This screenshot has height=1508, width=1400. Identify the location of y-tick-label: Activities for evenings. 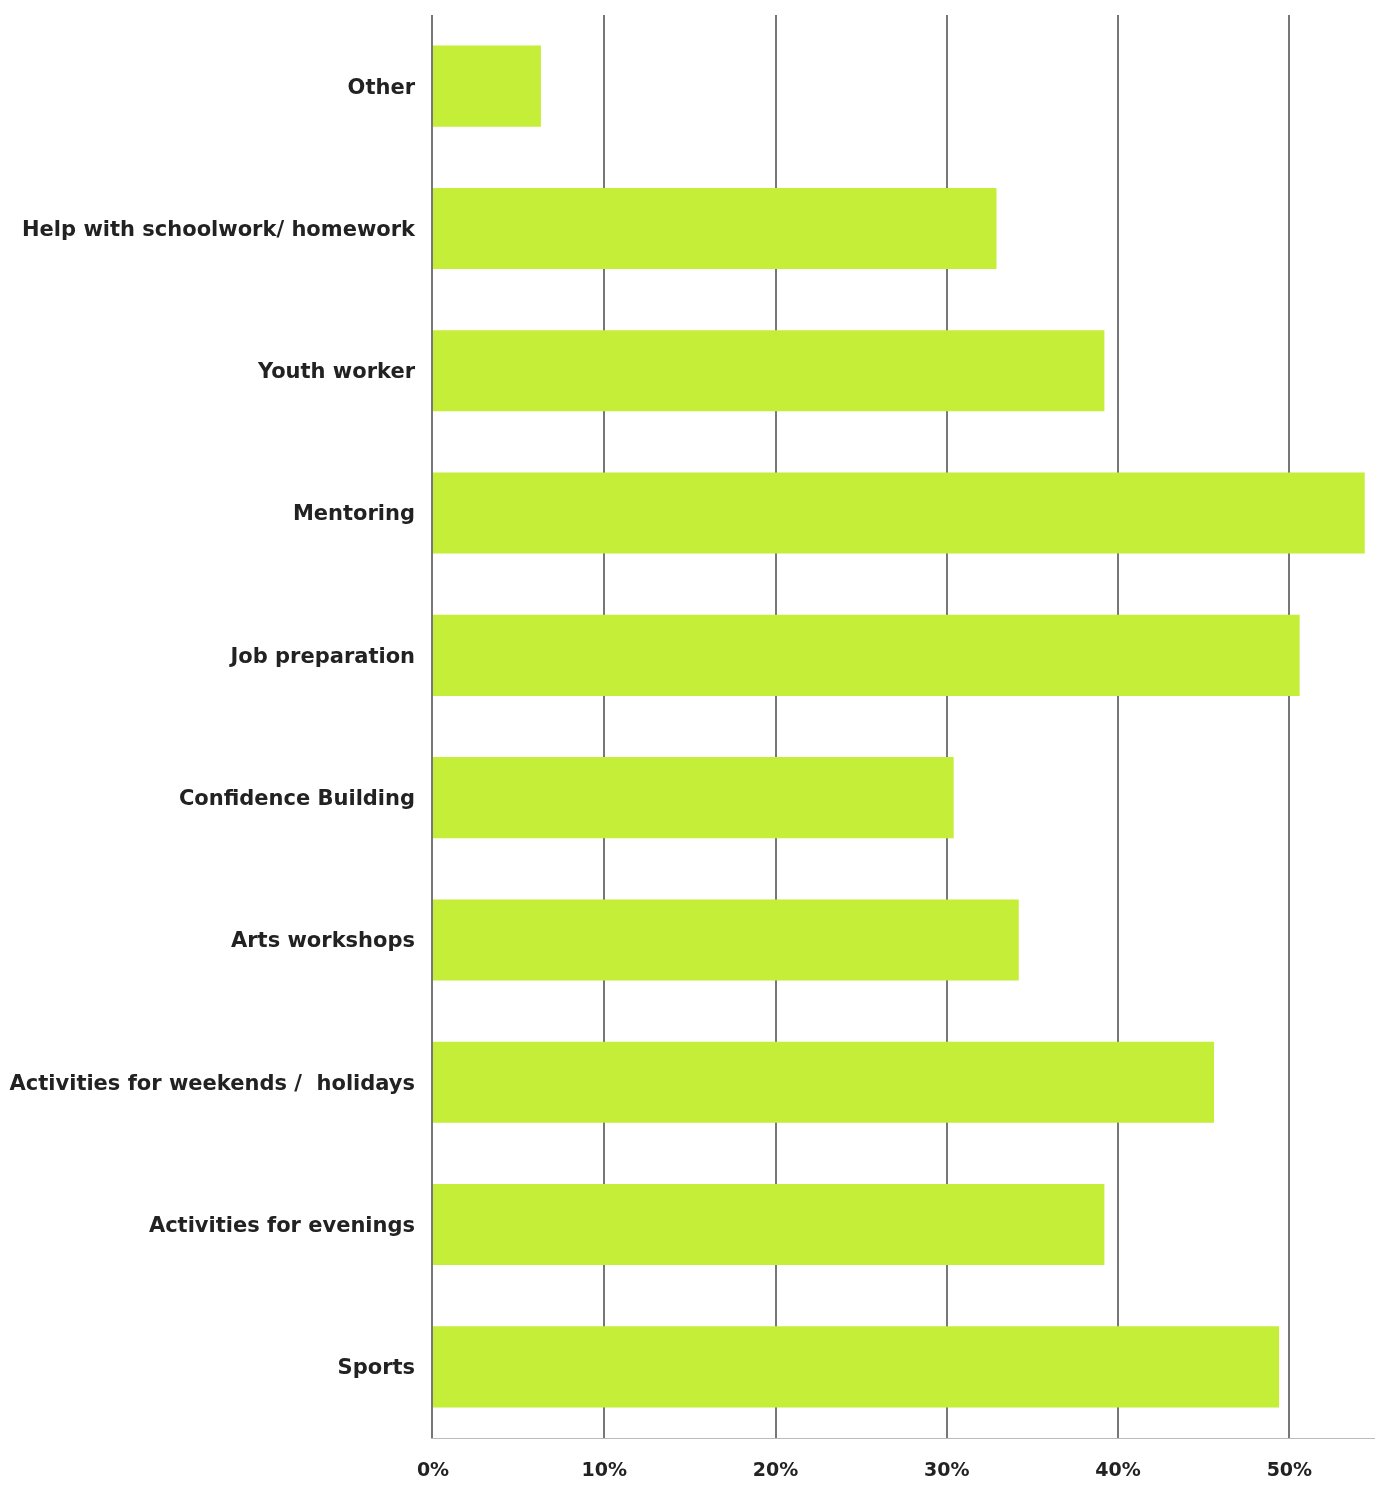
(282, 1224).